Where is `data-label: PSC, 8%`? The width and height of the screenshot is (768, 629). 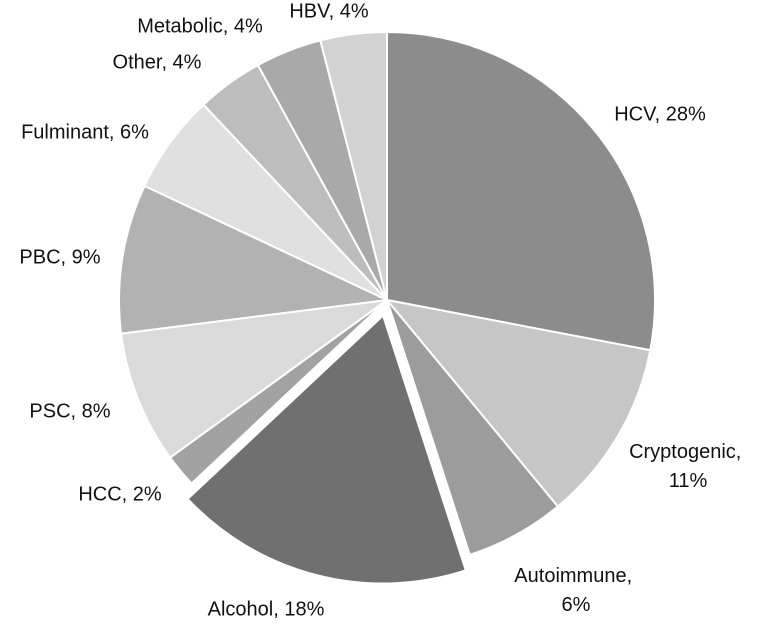
data-label: PSC, 8% is located at coordinates (69, 411).